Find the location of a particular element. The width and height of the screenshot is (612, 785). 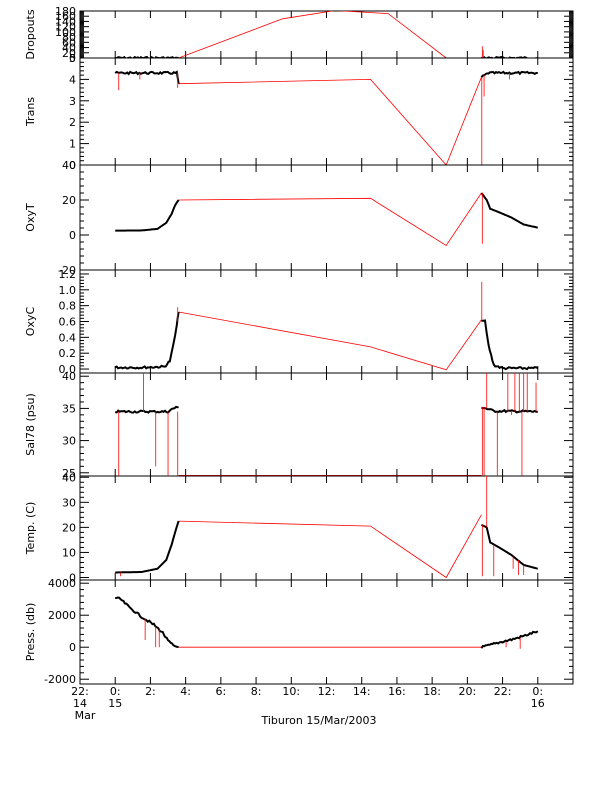

y-tick-label: 120 is located at coordinates (65, 27).